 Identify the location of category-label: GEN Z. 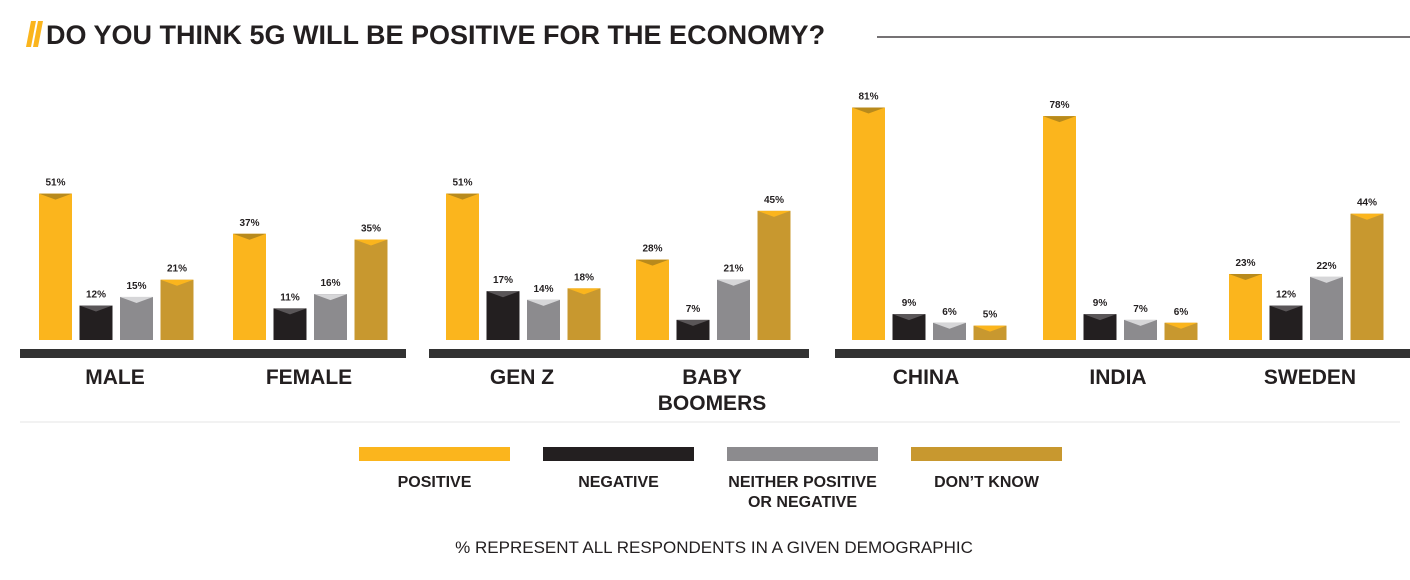
(522, 377).